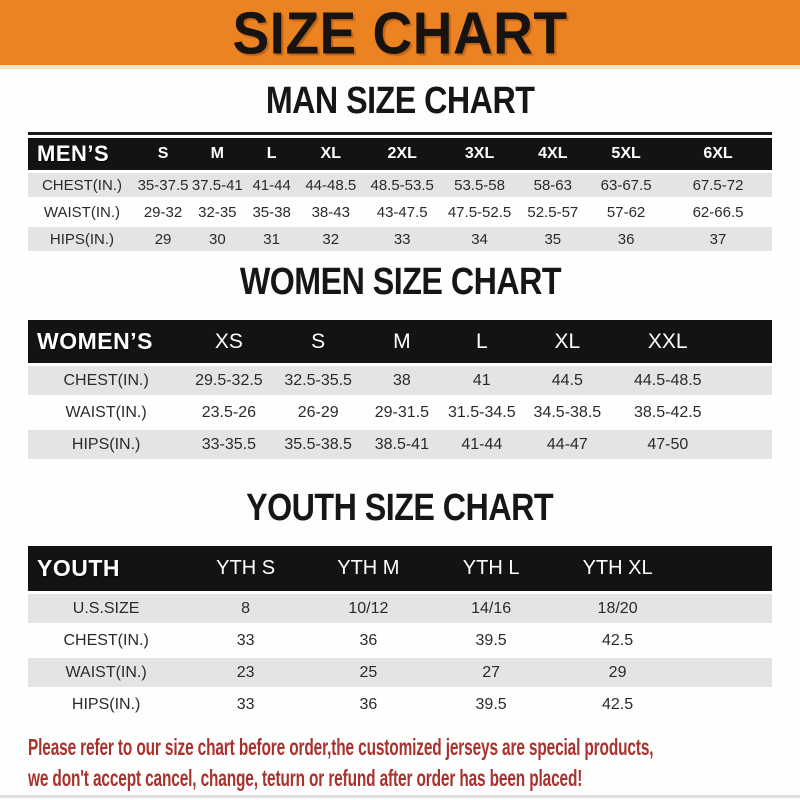 This screenshot has height=800, width=800. Describe the element at coordinates (400, 796) in the screenshot. I see `bottom-edge-line` at that location.